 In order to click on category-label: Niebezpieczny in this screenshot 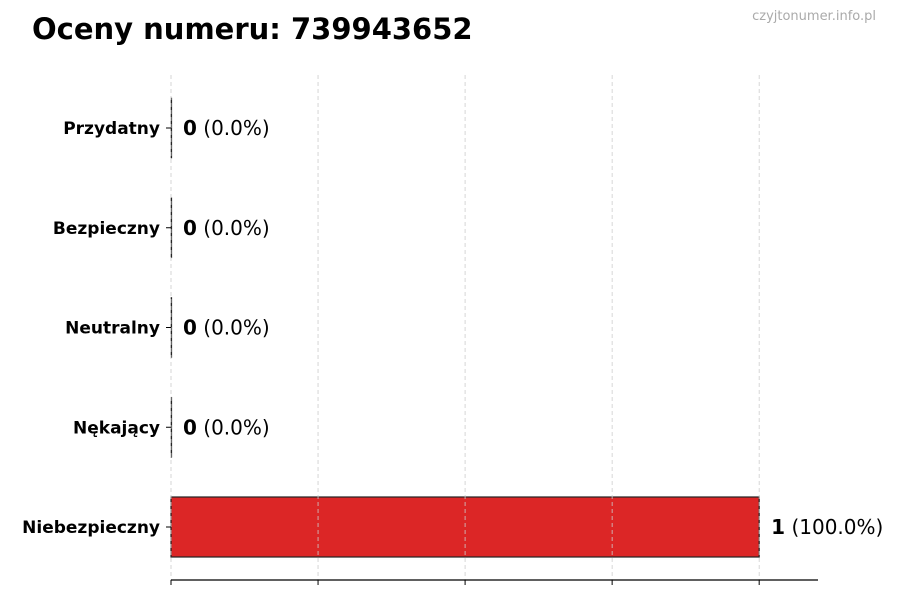, I will do `click(91, 528)`.